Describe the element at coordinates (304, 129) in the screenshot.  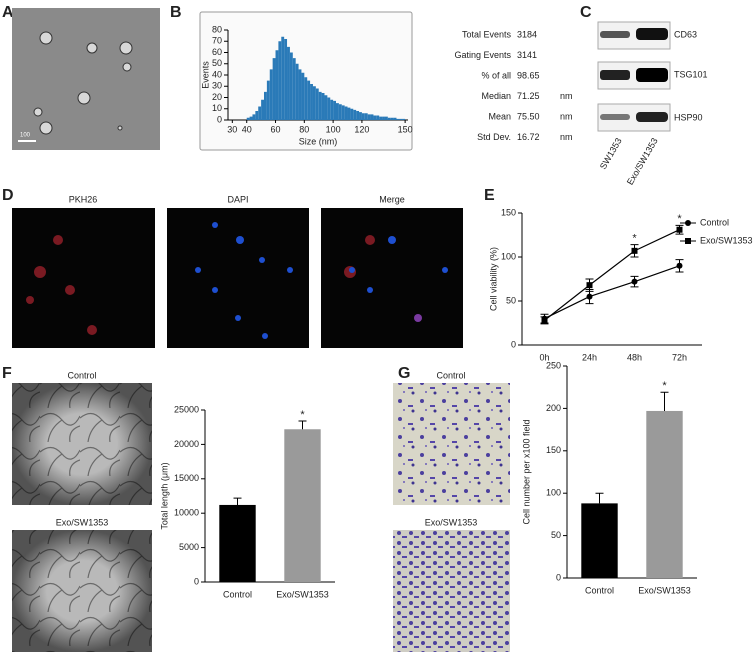
I see `x-tick-label: 80` at that location.